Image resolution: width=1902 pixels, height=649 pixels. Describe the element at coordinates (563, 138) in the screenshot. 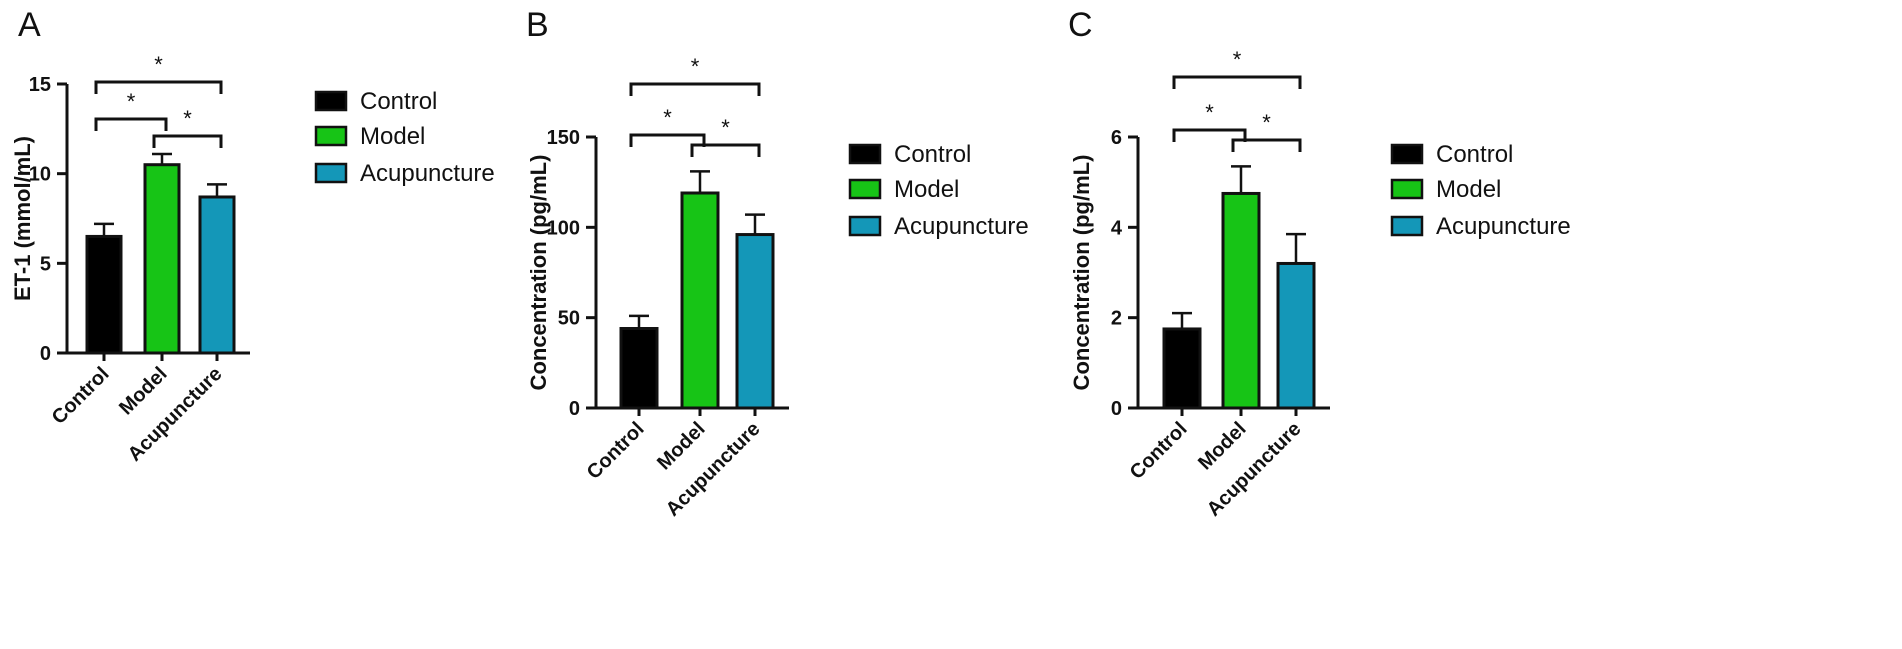

I see `y-tick-label: 150` at that location.